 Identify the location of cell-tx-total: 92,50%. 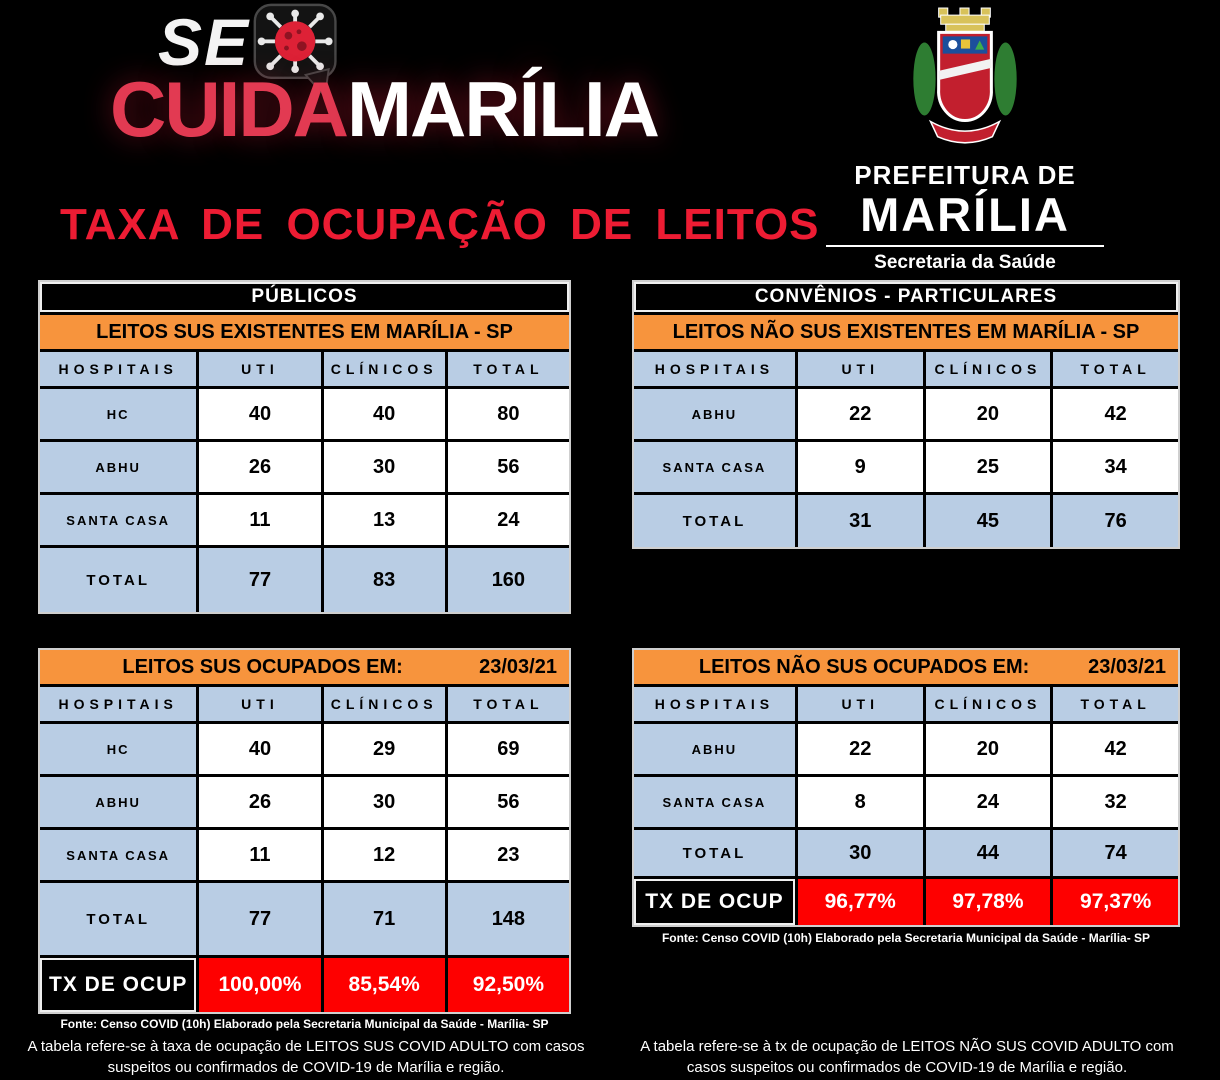
(508, 985).